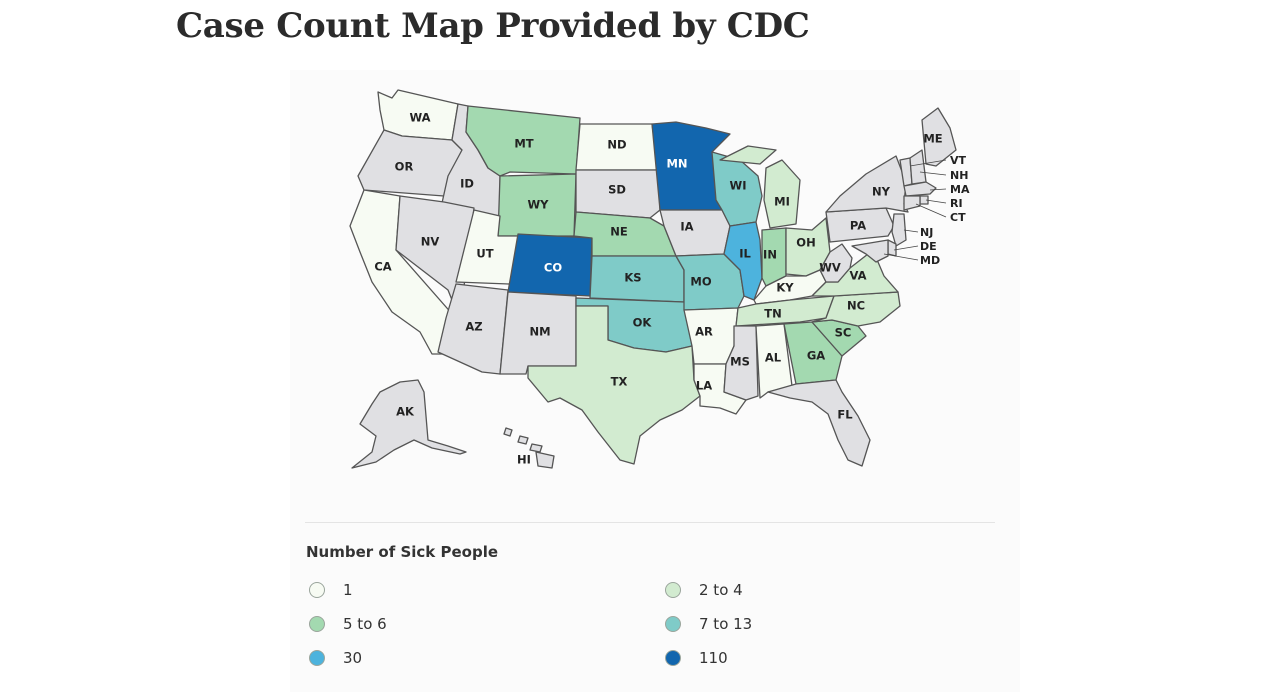 The height and width of the screenshot is (692, 1280). I want to click on label-nv: NV, so click(430, 242).